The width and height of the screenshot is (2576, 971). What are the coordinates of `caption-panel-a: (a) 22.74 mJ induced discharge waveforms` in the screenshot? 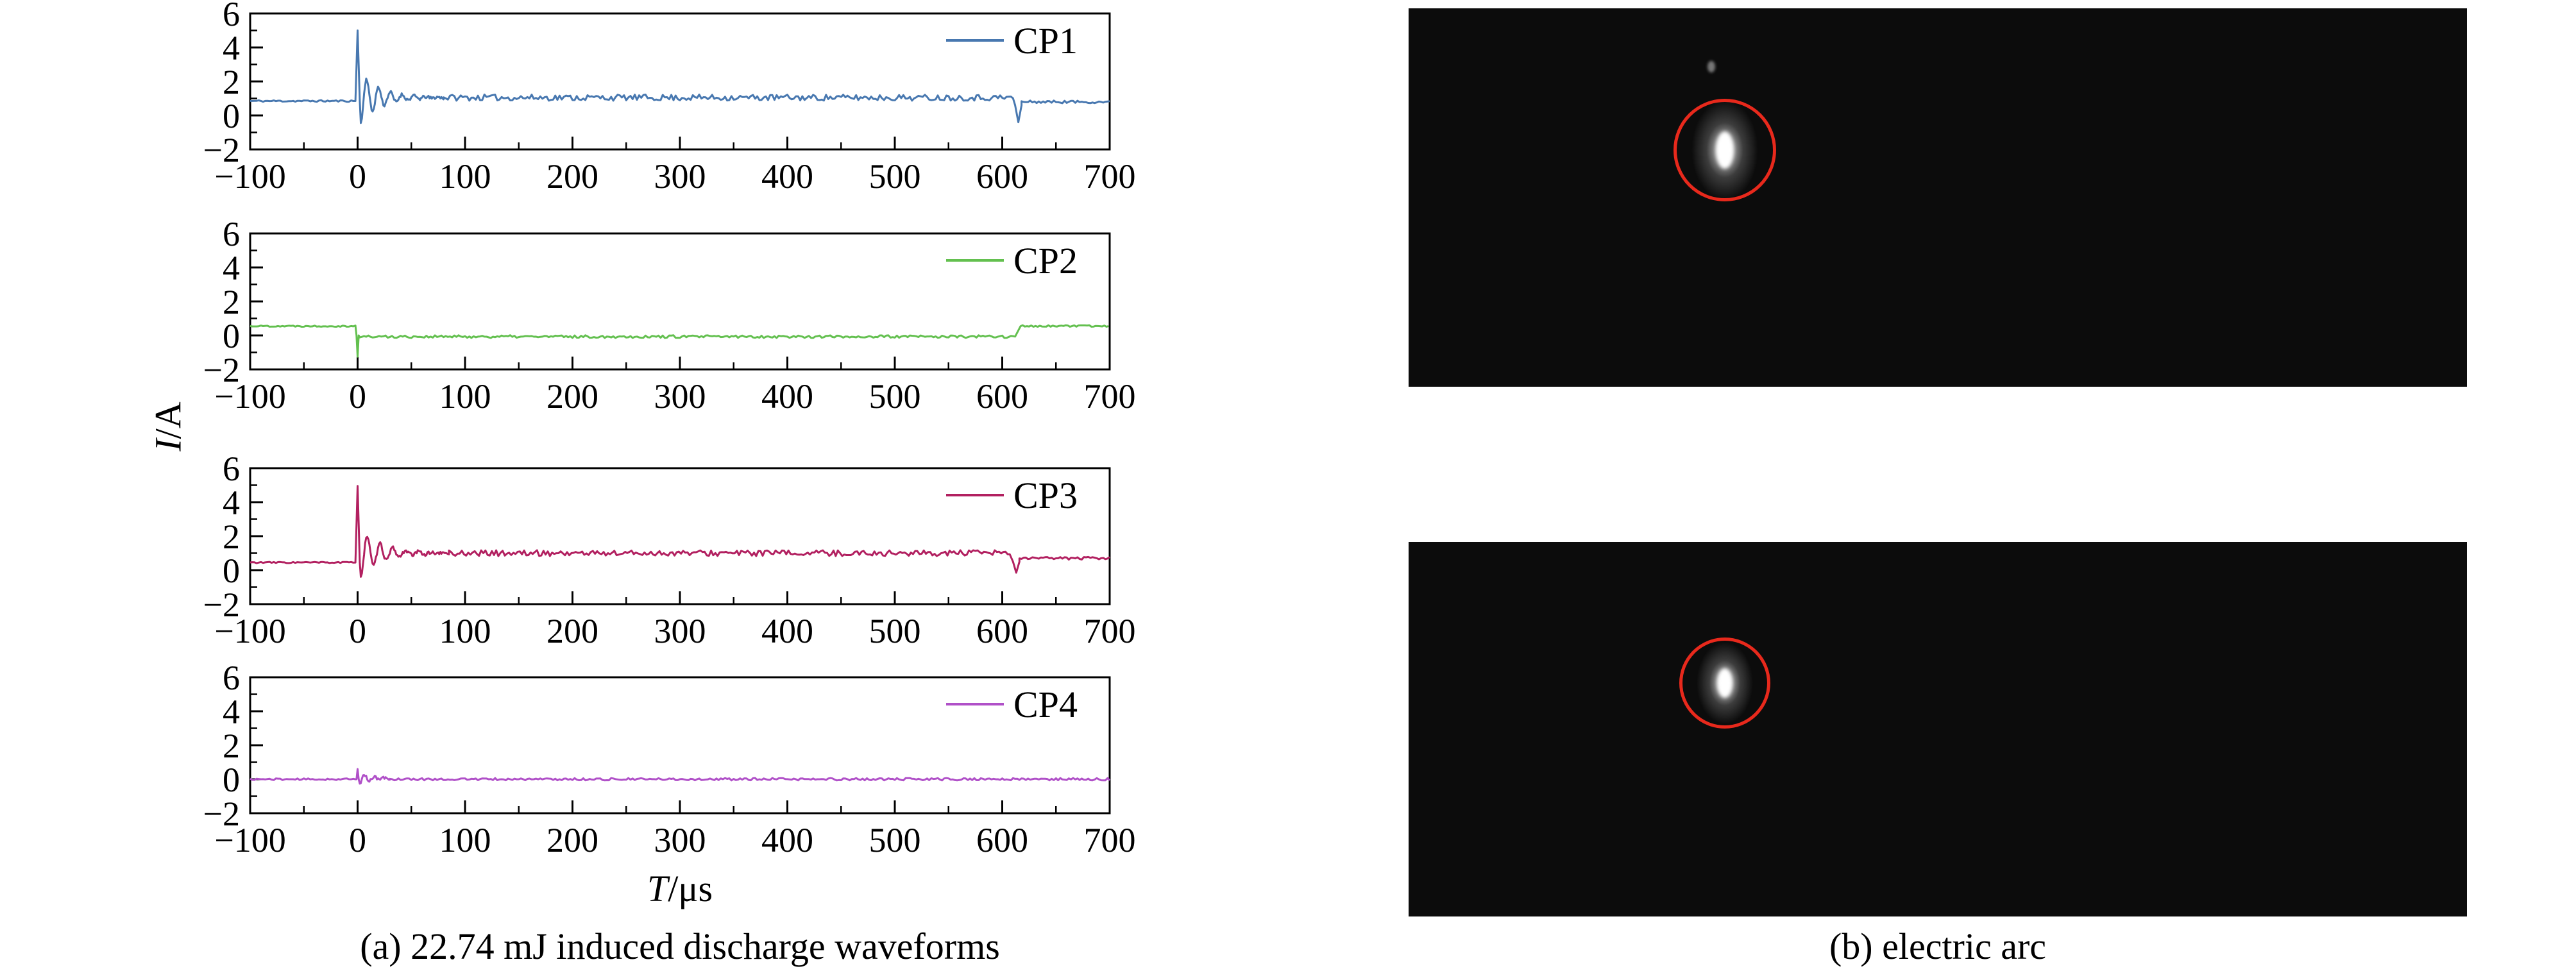 It's located at (680, 946).